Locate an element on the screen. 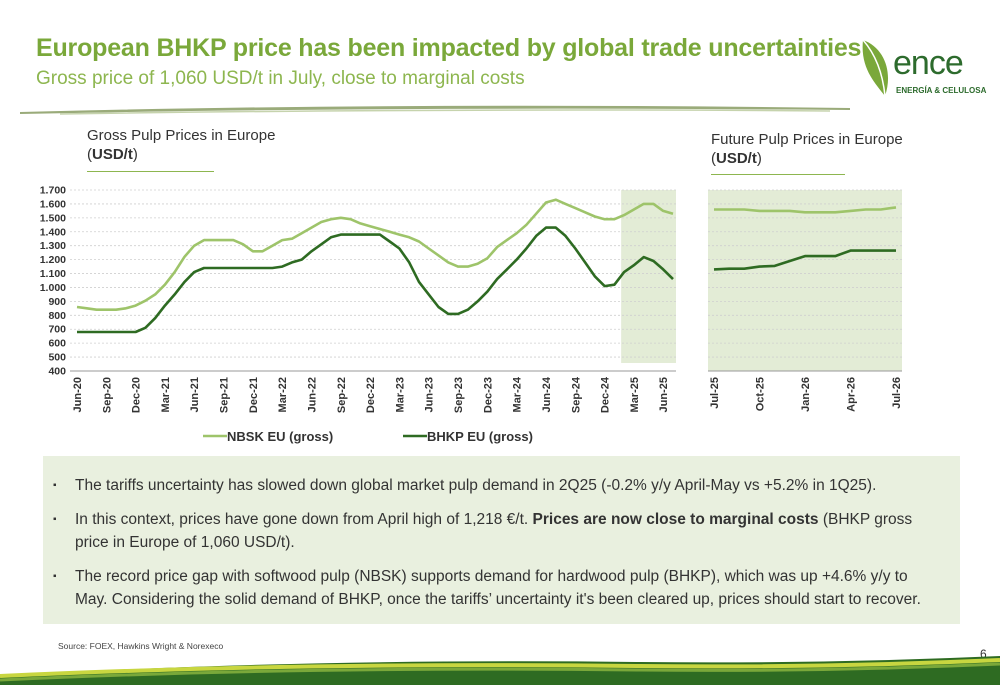  y-tick-label: 700 is located at coordinates (57, 330).